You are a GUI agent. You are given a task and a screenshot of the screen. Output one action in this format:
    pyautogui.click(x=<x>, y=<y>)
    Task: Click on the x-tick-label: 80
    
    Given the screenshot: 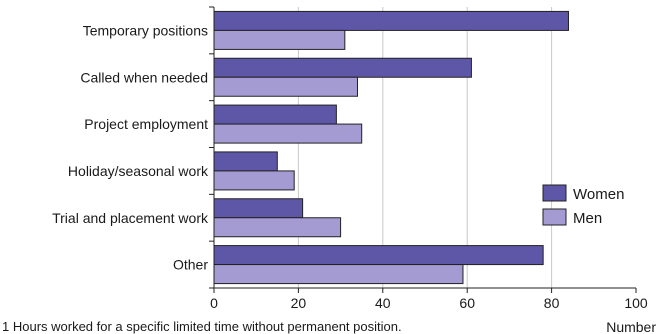 What is the action you would take?
    pyautogui.click(x=552, y=303)
    